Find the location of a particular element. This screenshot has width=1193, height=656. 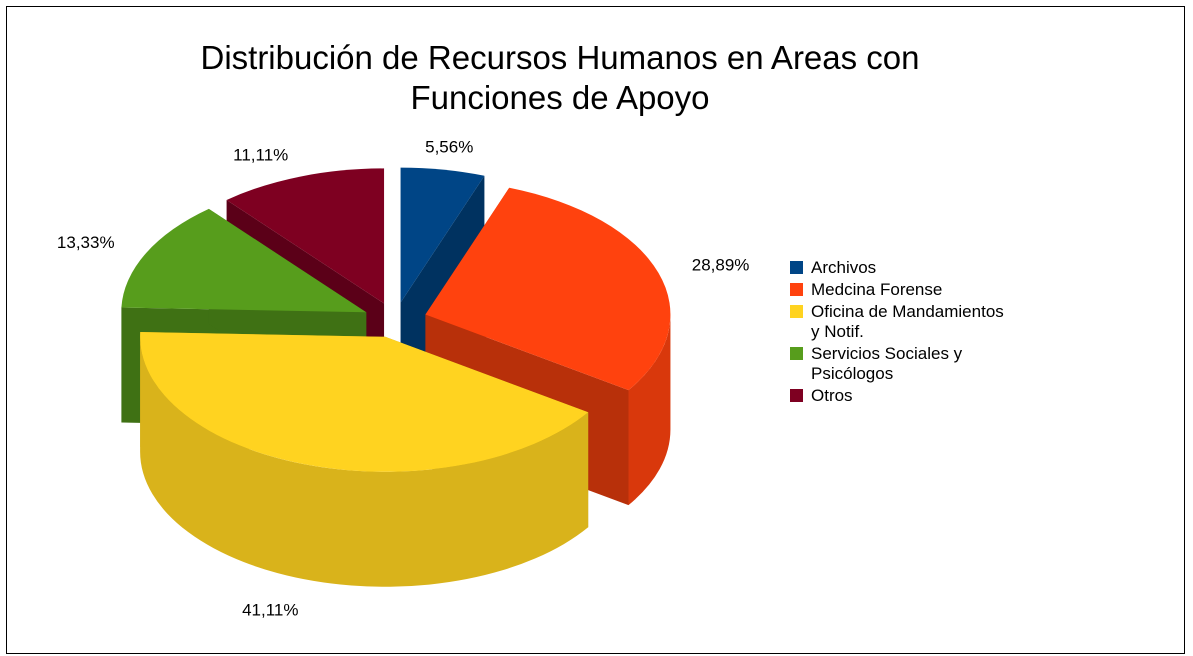

legend-item: Servicios Sociales y Psicólogos is located at coordinates (910, 364).